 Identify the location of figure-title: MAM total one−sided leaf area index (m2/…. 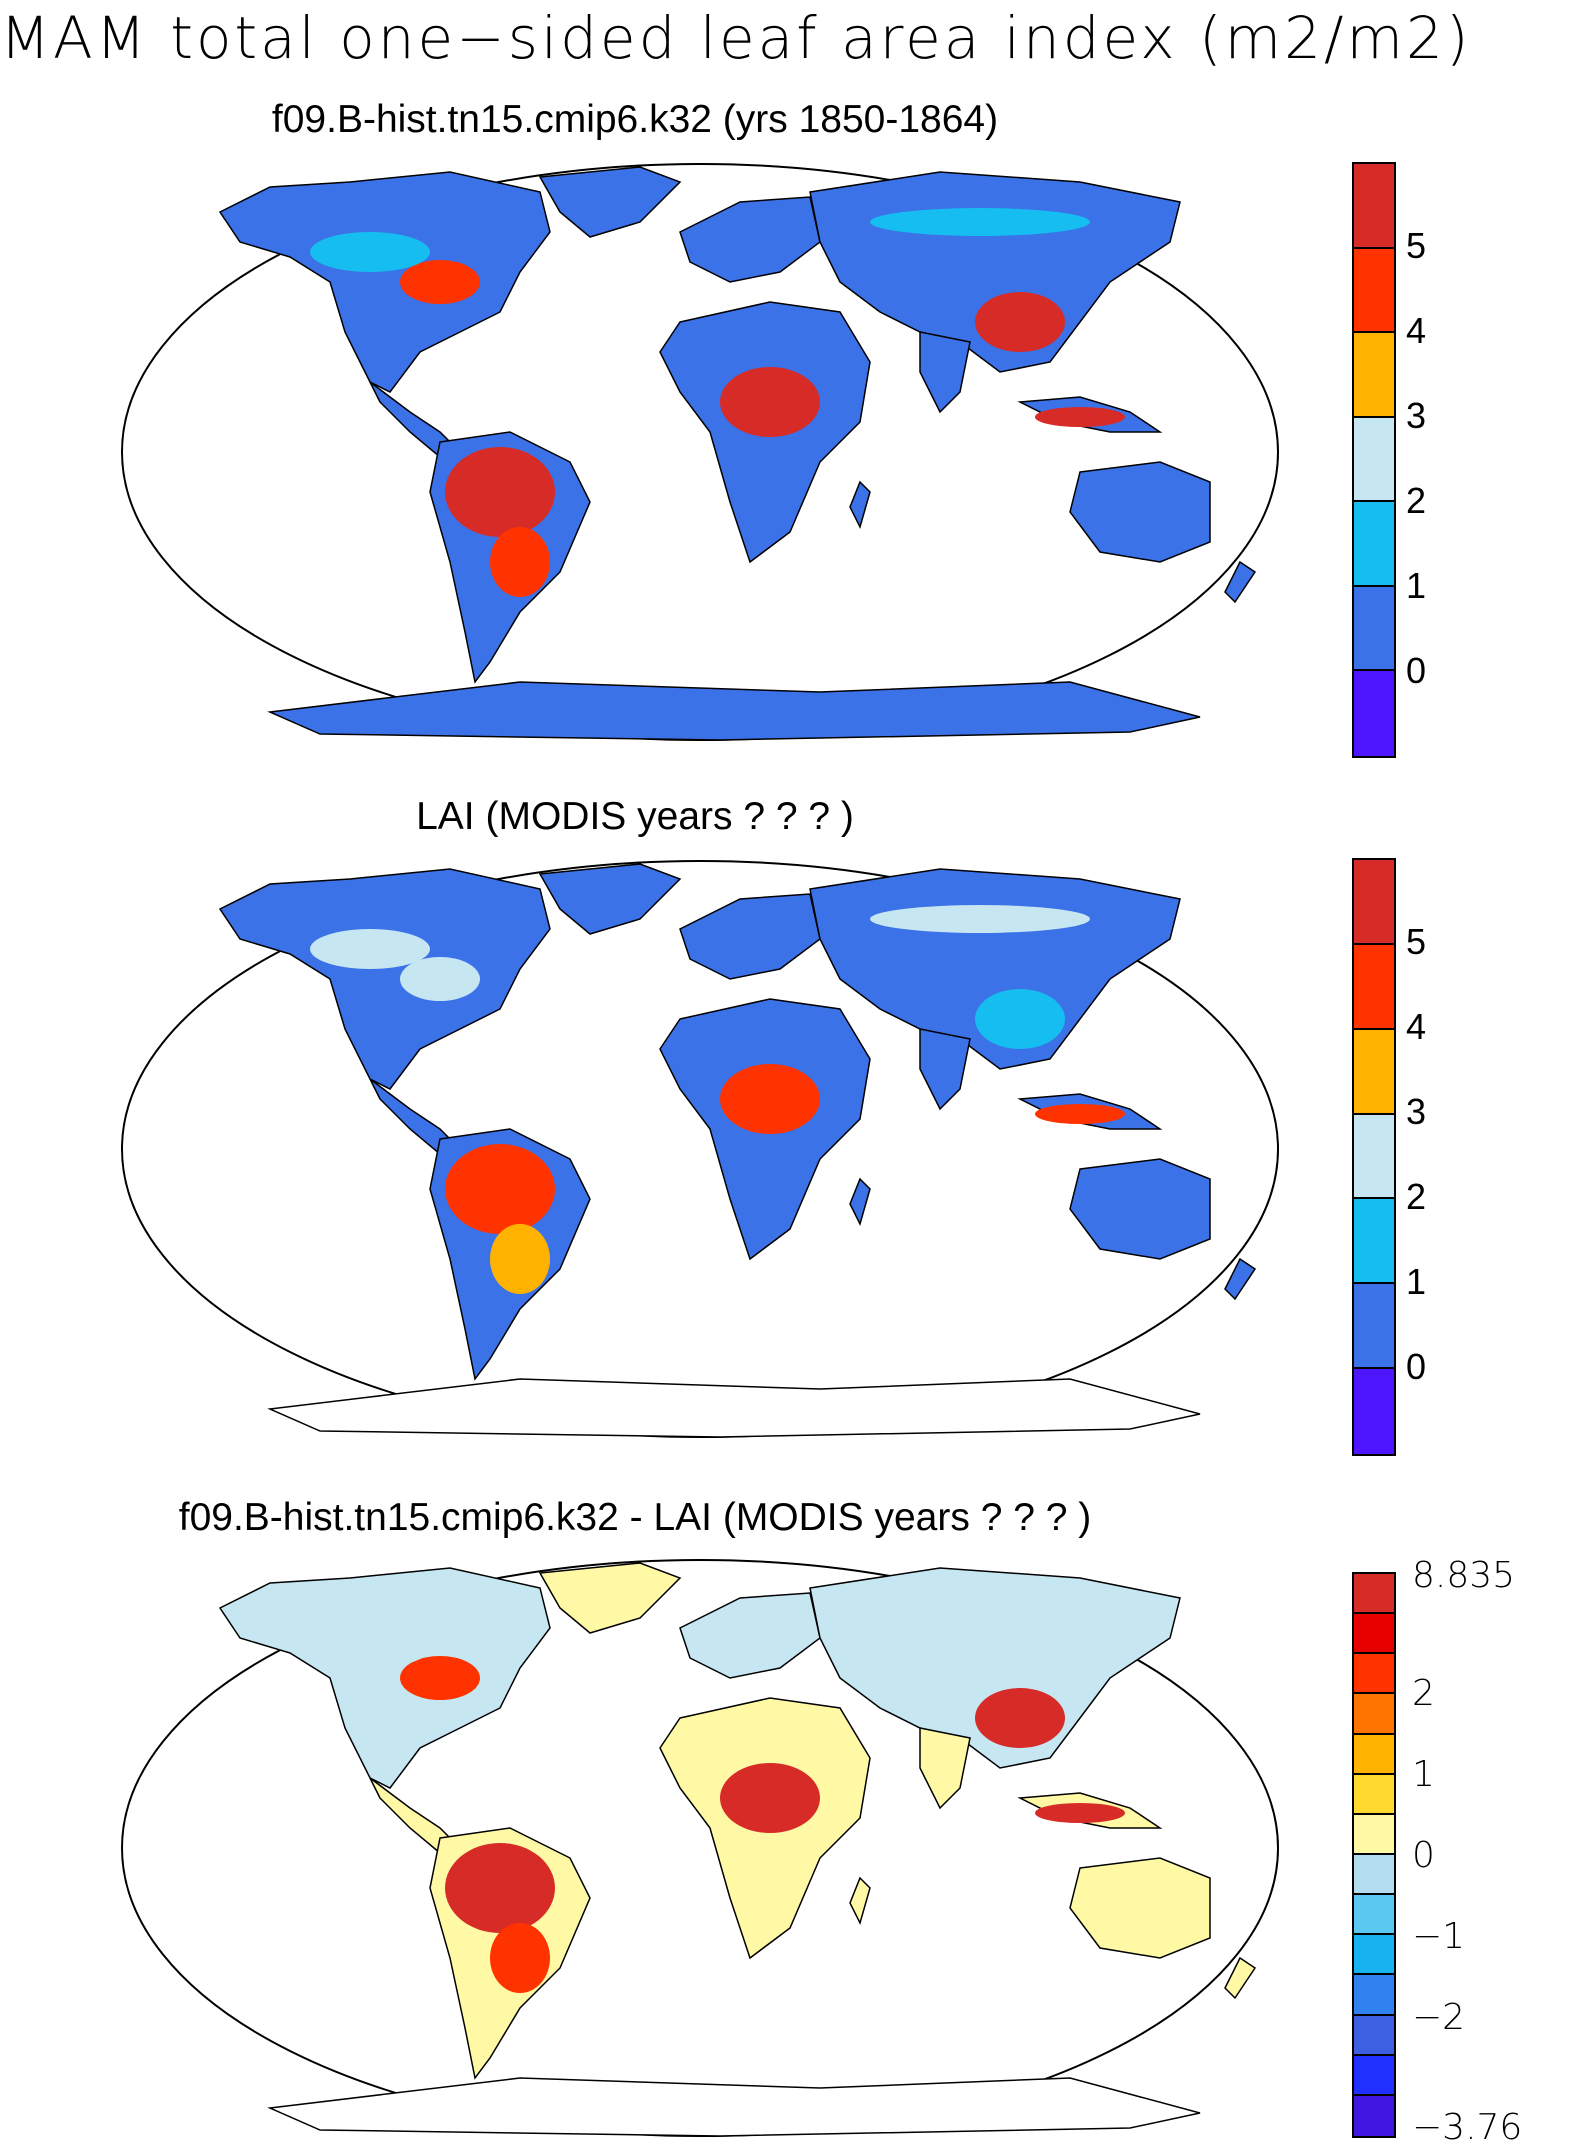
(736, 38).